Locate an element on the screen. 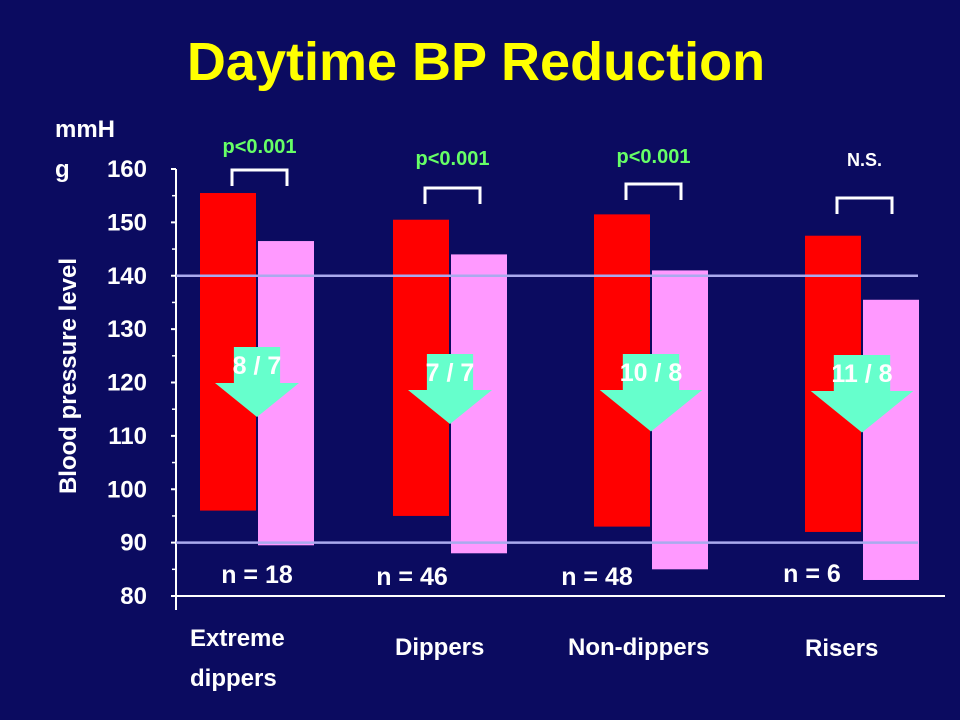 This screenshot has width=960, height=720. y-unit-label: mmH is located at coordinates (85, 129).